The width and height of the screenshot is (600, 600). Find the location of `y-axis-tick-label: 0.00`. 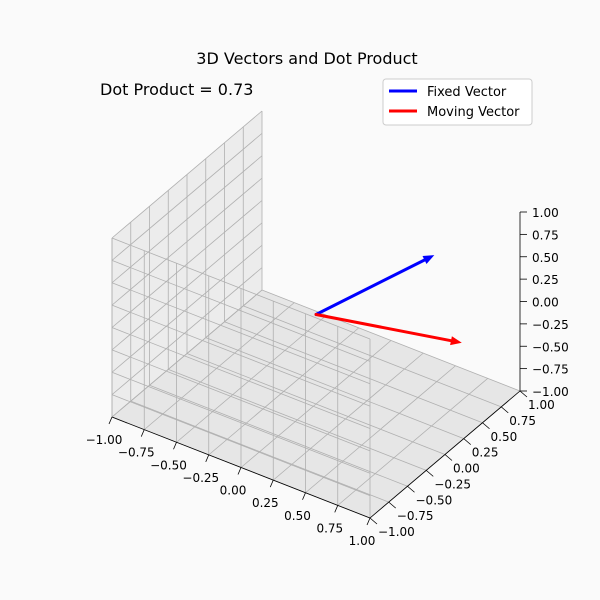

y-axis-tick-label: 0.00 is located at coordinates (466, 469).